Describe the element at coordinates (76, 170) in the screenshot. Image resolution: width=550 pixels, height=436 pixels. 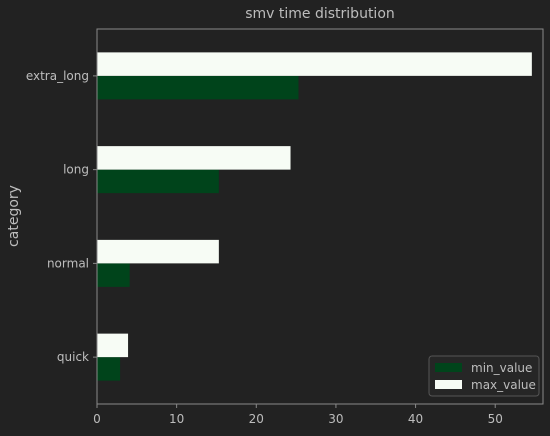
I see `y-tick-label-long: long` at that location.